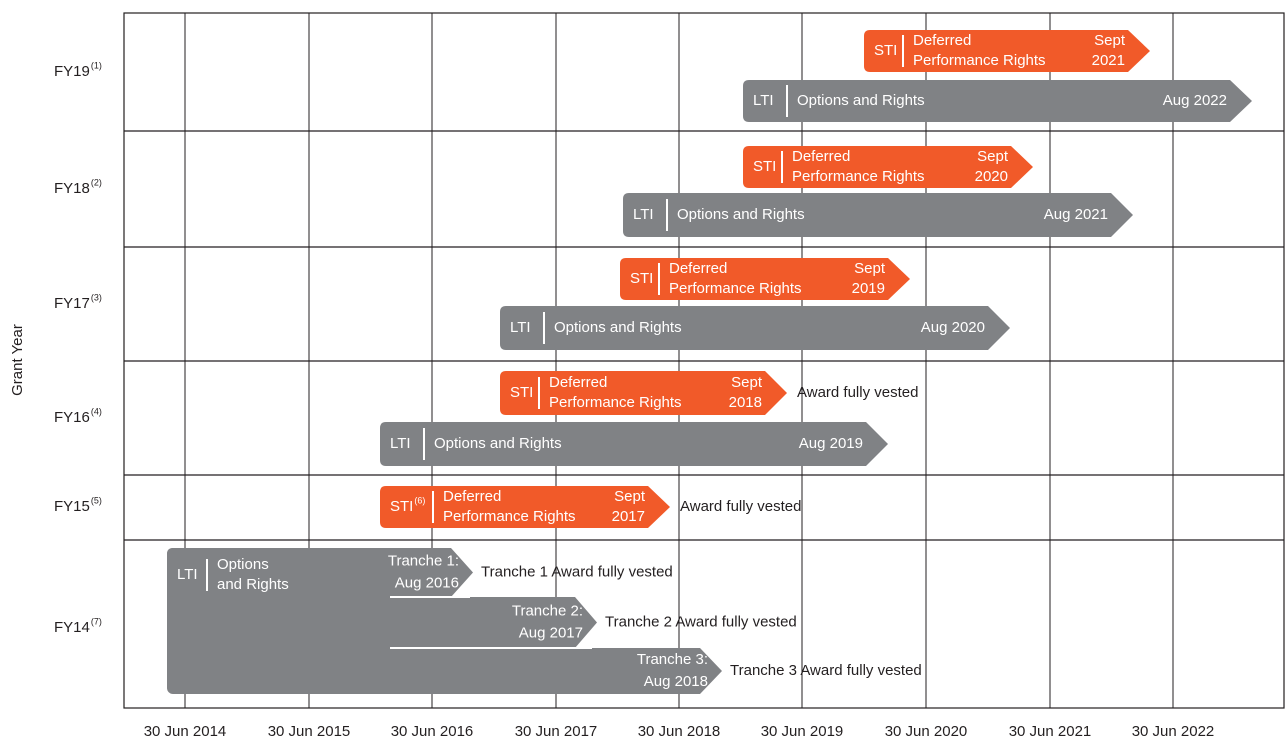 This screenshot has width=1285, height=742. I want to click on bar-end-date: Aug 2019, so click(831, 443).